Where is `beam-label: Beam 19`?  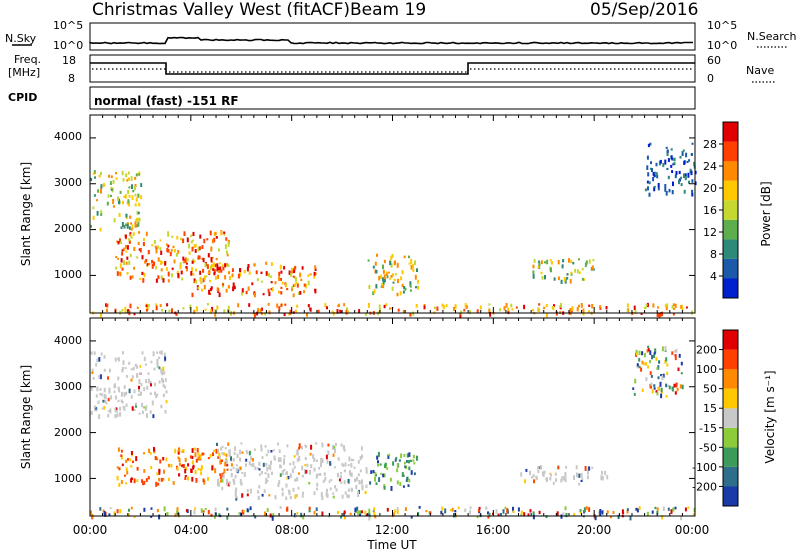 beam-label: Beam 19 is located at coordinates (388, 10).